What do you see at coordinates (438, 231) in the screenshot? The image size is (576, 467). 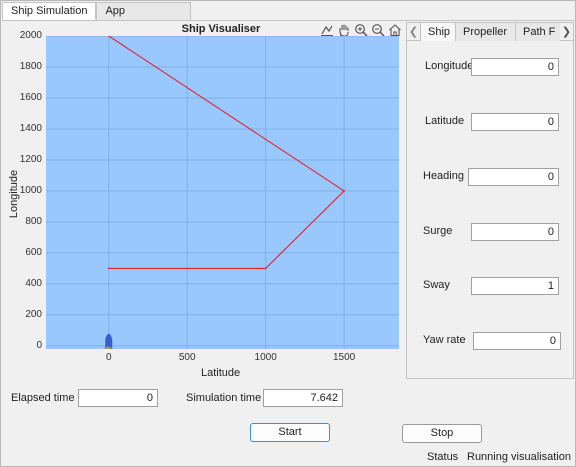 I see `surge-label: Surge` at bounding box center [438, 231].